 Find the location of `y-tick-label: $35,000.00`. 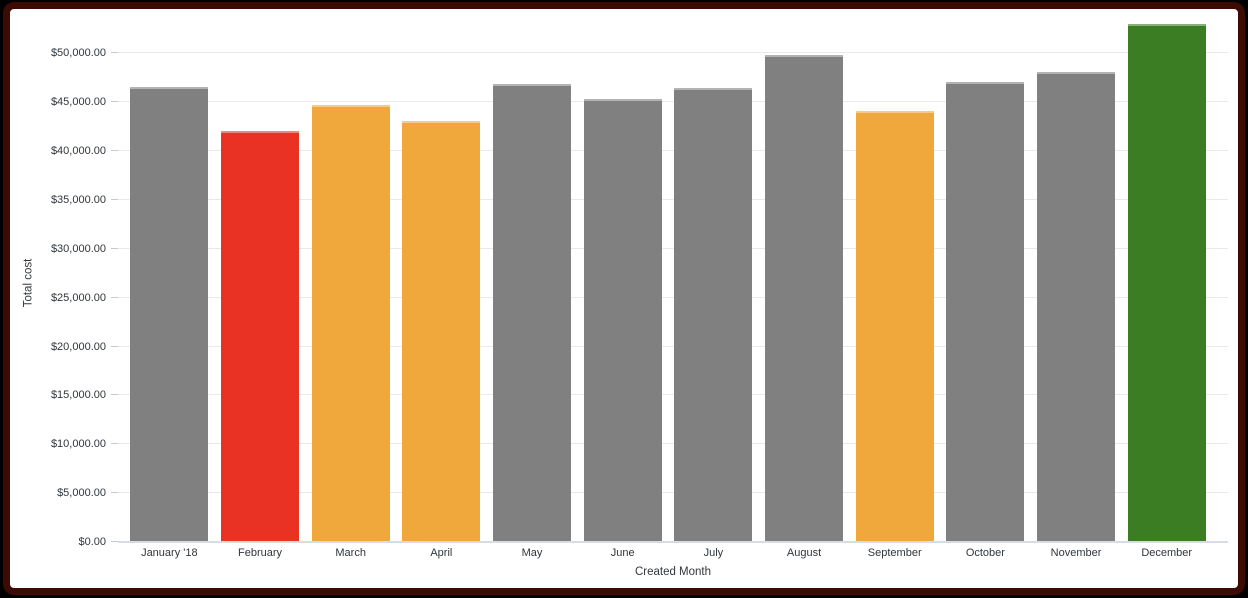

y-tick-label: $35,000.00 is located at coordinates (78, 199).